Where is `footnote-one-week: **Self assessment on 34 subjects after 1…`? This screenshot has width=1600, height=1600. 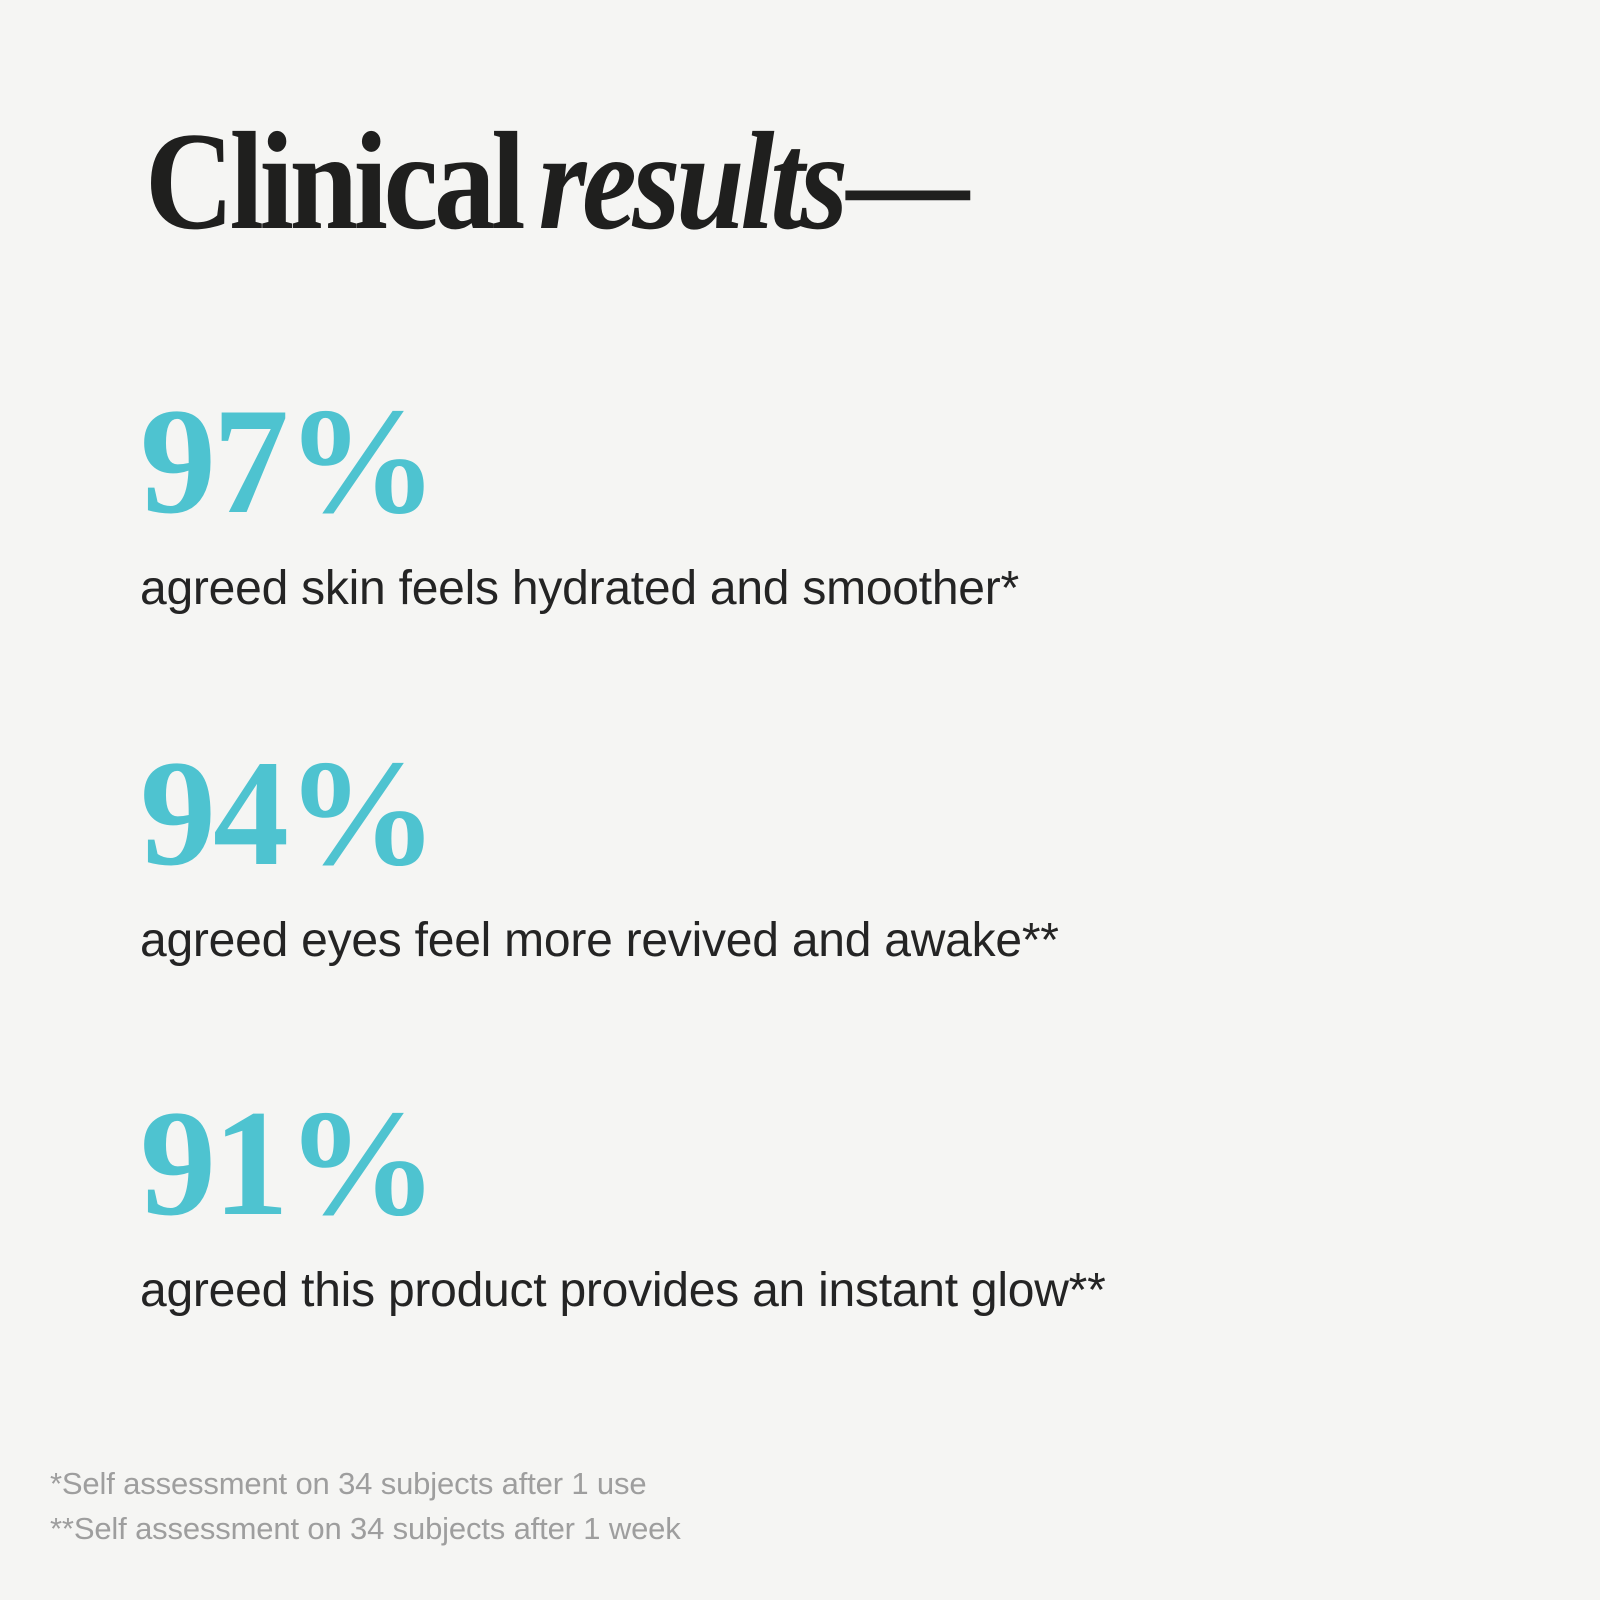
footnote-one-week: **Self assessment on 34 subjects after 1… is located at coordinates (365, 1528).